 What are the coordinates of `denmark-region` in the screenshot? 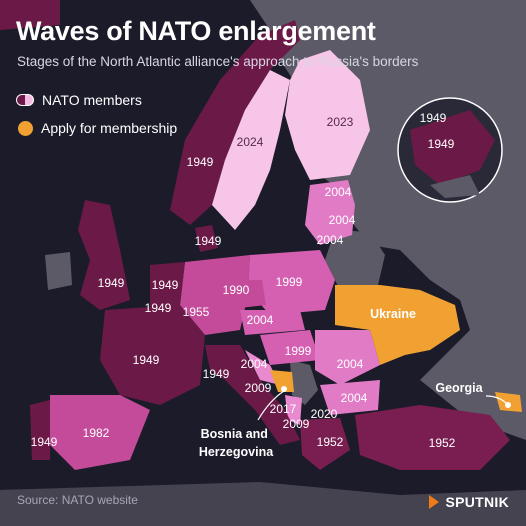 It's located at (206, 238).